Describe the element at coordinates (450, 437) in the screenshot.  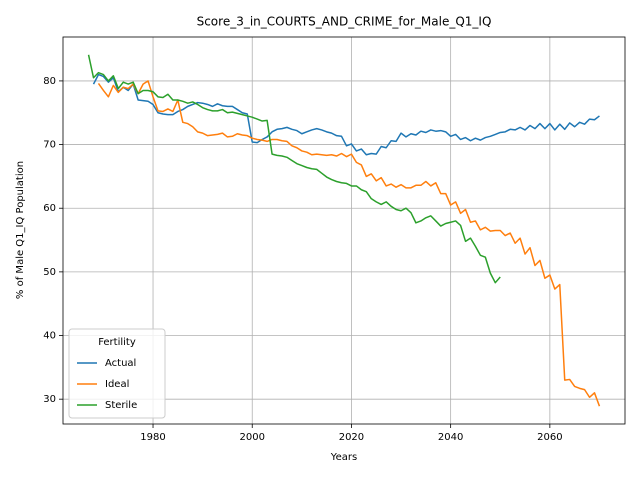
I see `x-tick-label: 2040` at that location.